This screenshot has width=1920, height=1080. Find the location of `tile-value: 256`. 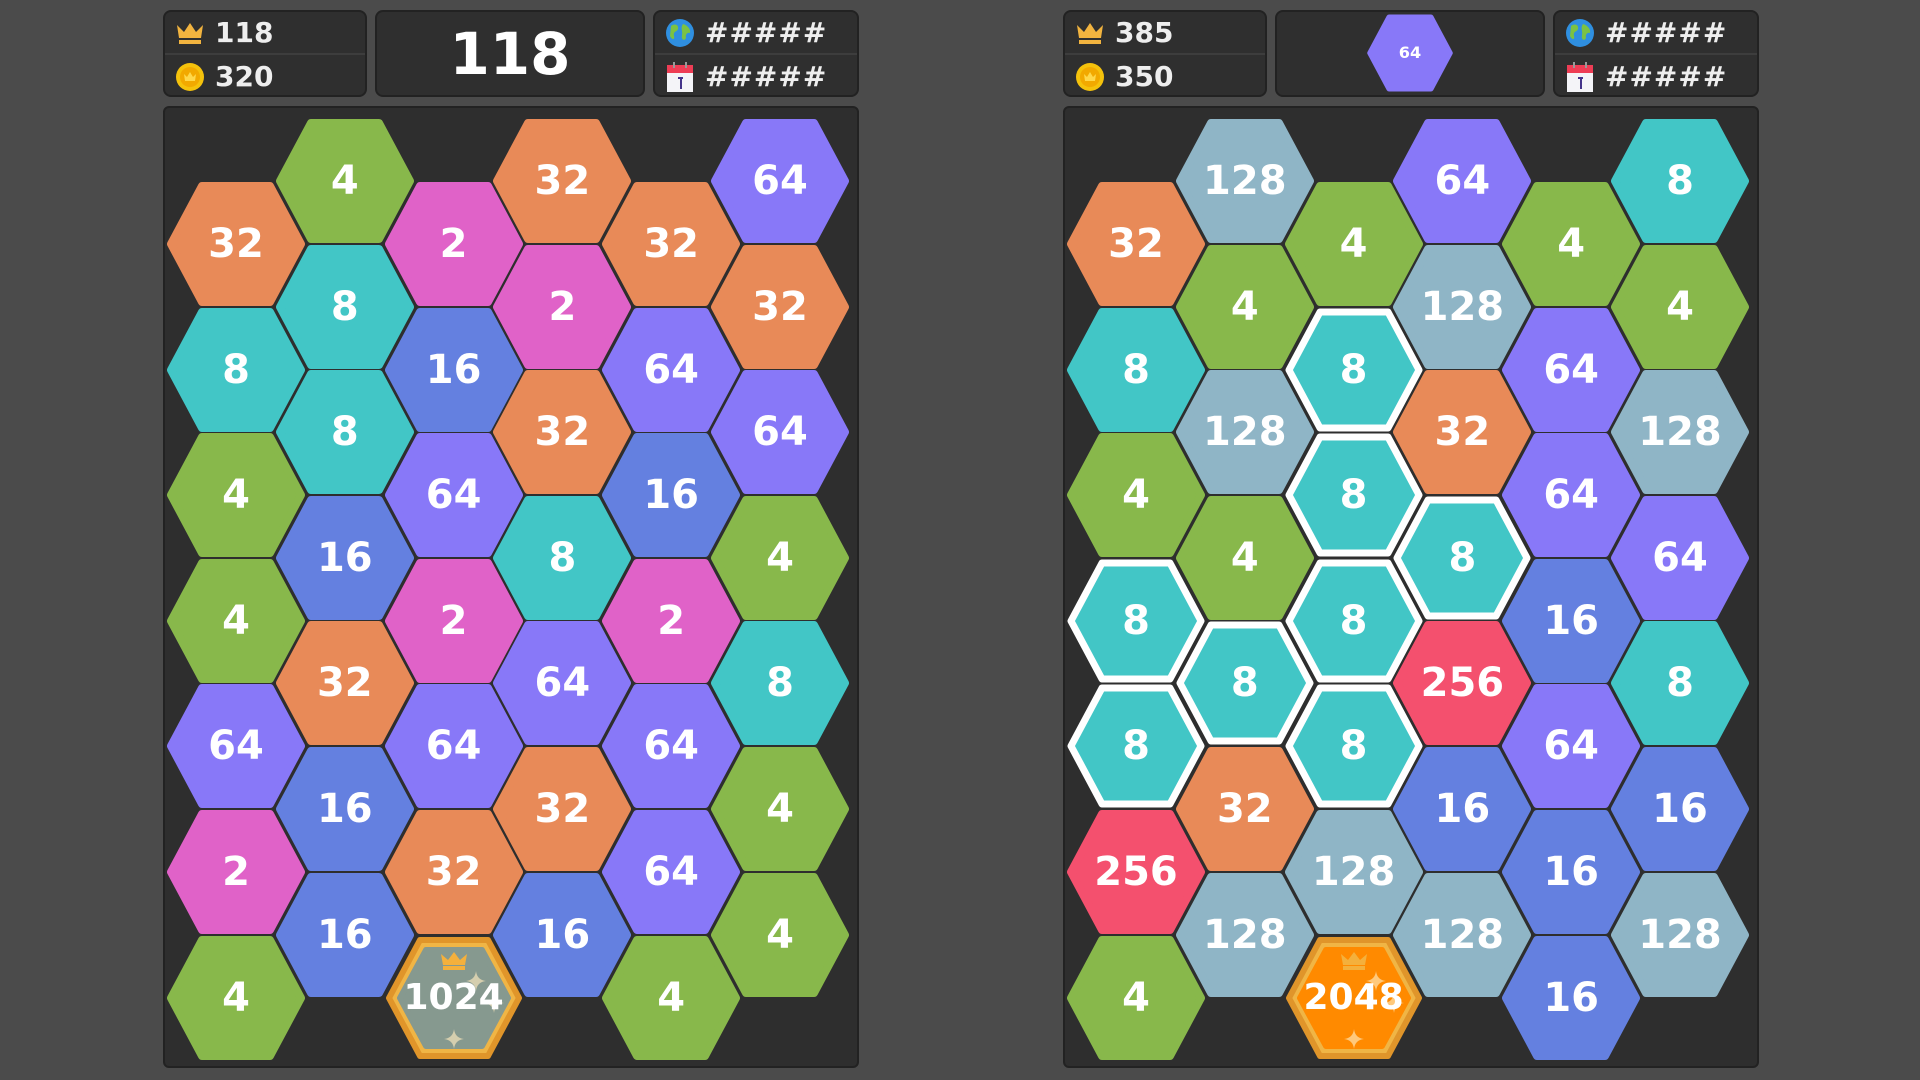

tile-value: 256 is located at coordinates (1462, 683).